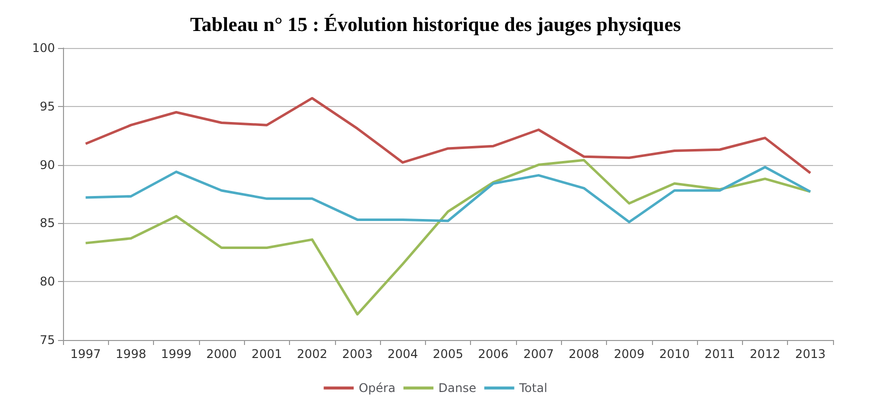  Describe the element at coordinates (131, 354) in the screenshot. I see `x-tick-label: 1998` at that location.